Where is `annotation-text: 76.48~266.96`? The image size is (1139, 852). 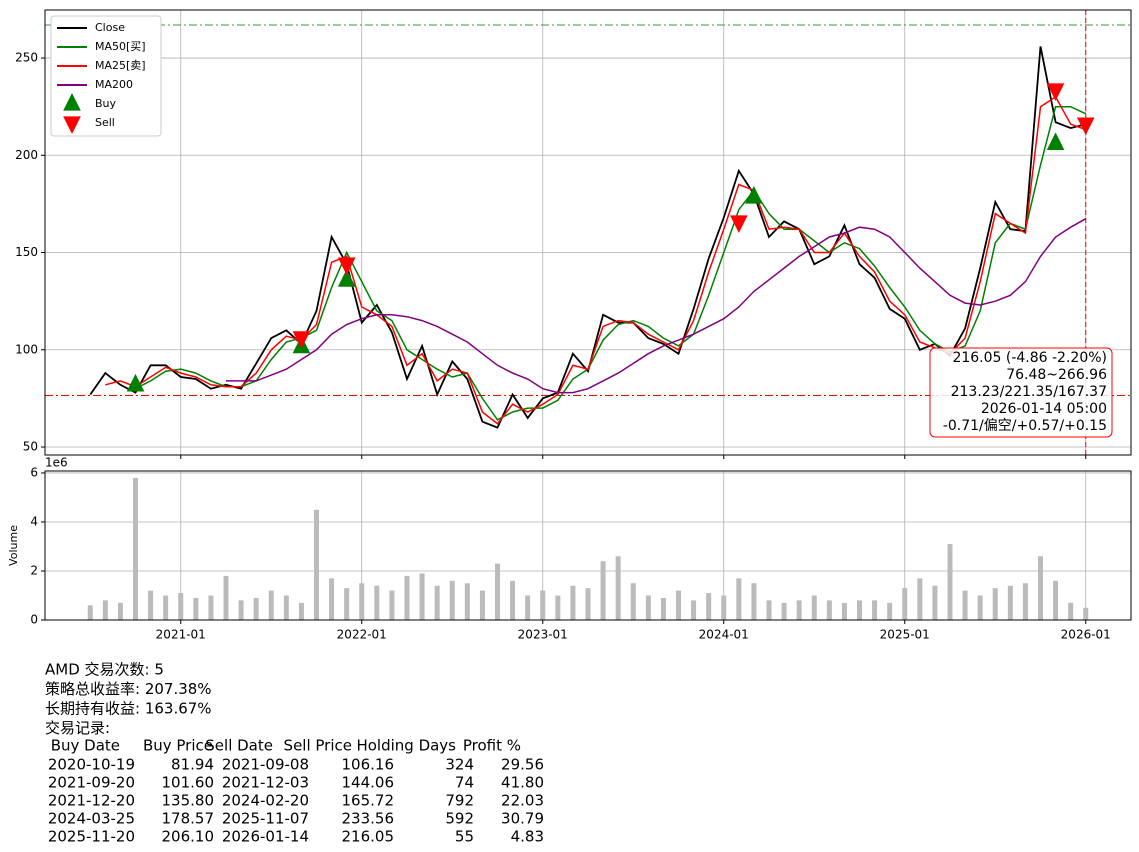 annotation-text: 76.48~266.96 is located at coordinates (1056, 375).